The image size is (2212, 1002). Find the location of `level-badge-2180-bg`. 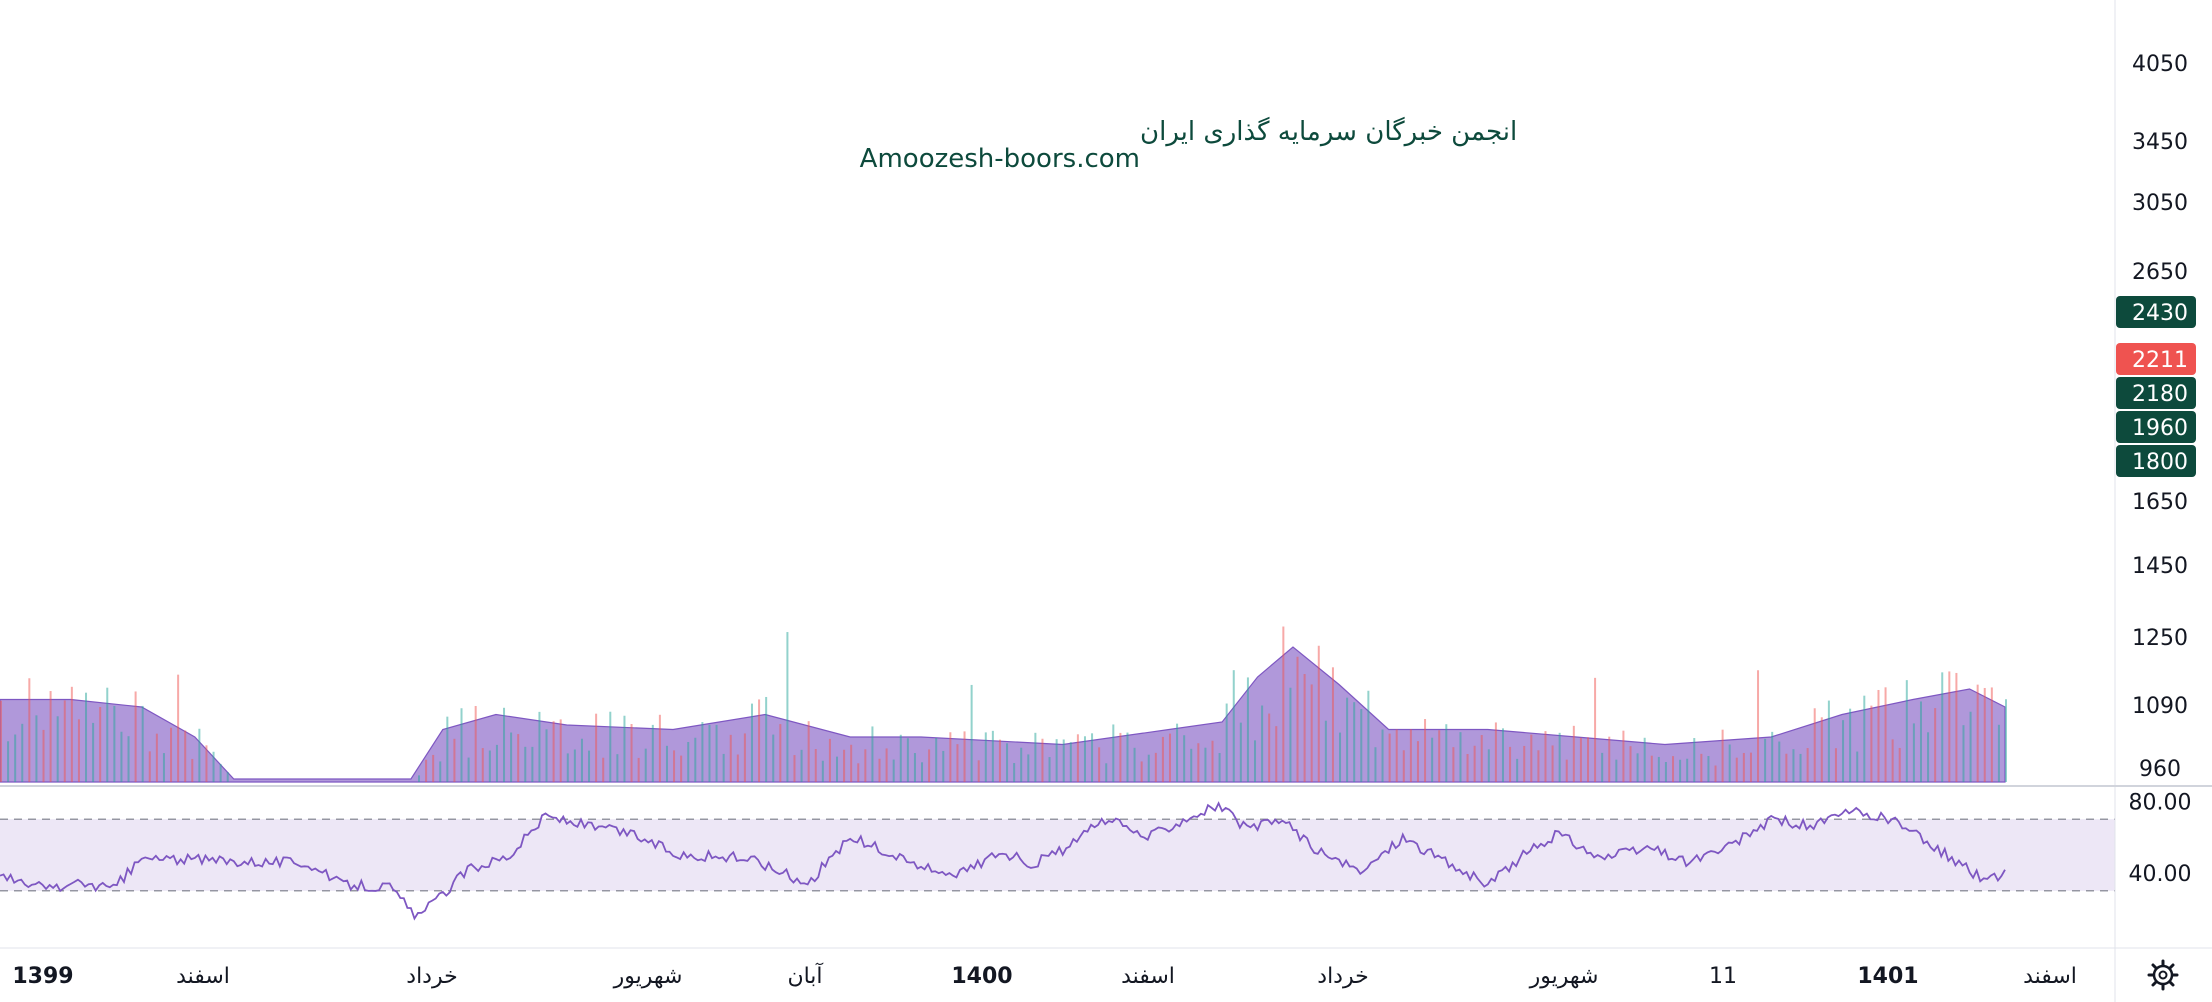

level-badge-2180-bg is located at coordinates (2156, 393).